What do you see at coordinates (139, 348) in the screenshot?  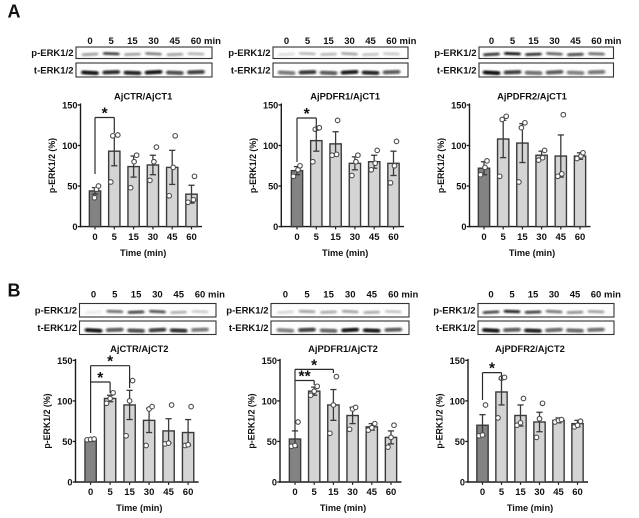 I see `svg-text: AjCTR/AjCT2` at bounding box center [139, 348].